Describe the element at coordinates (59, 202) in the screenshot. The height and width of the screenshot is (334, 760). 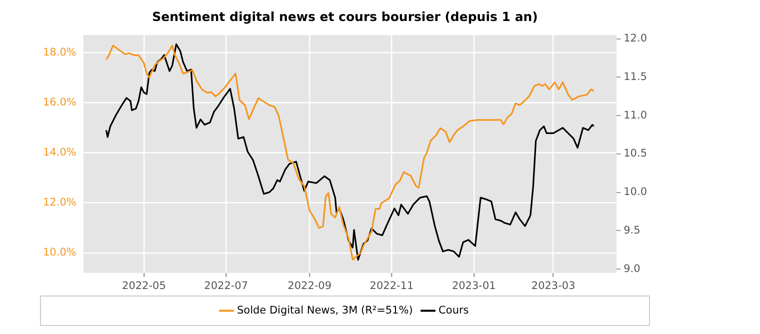
I see `y-tick-label: 12.0%` at that location.